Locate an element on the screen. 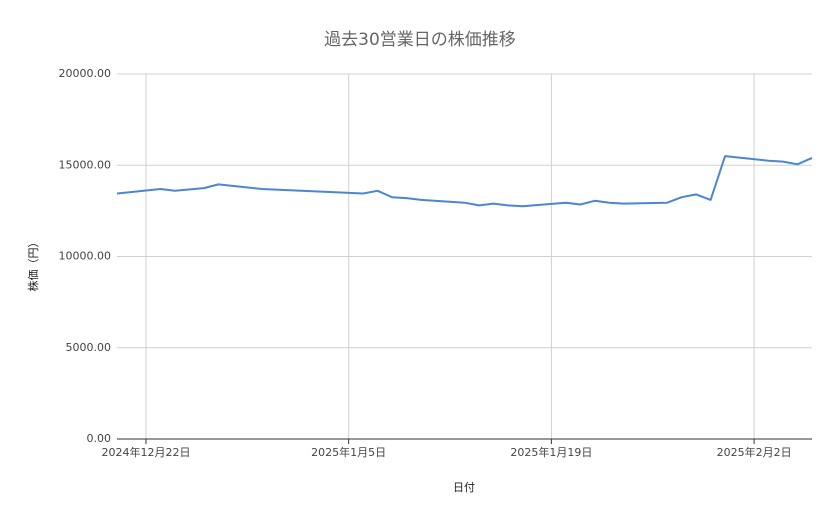  y-axis-title: 株価（円） is located at coordinates (33, 264).